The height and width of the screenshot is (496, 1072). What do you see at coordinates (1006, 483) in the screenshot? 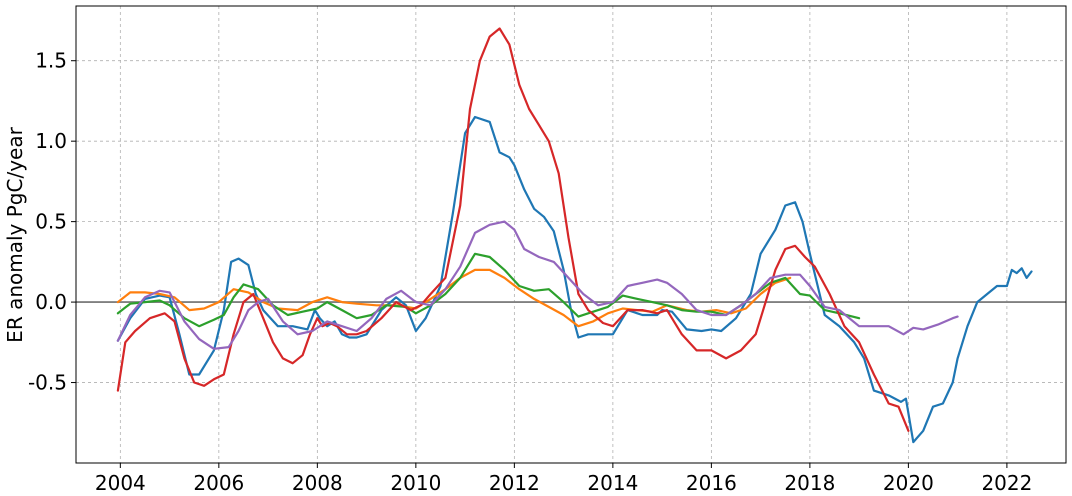
I see `x-tick-label: 2022` at bounding box center [1006, 483].